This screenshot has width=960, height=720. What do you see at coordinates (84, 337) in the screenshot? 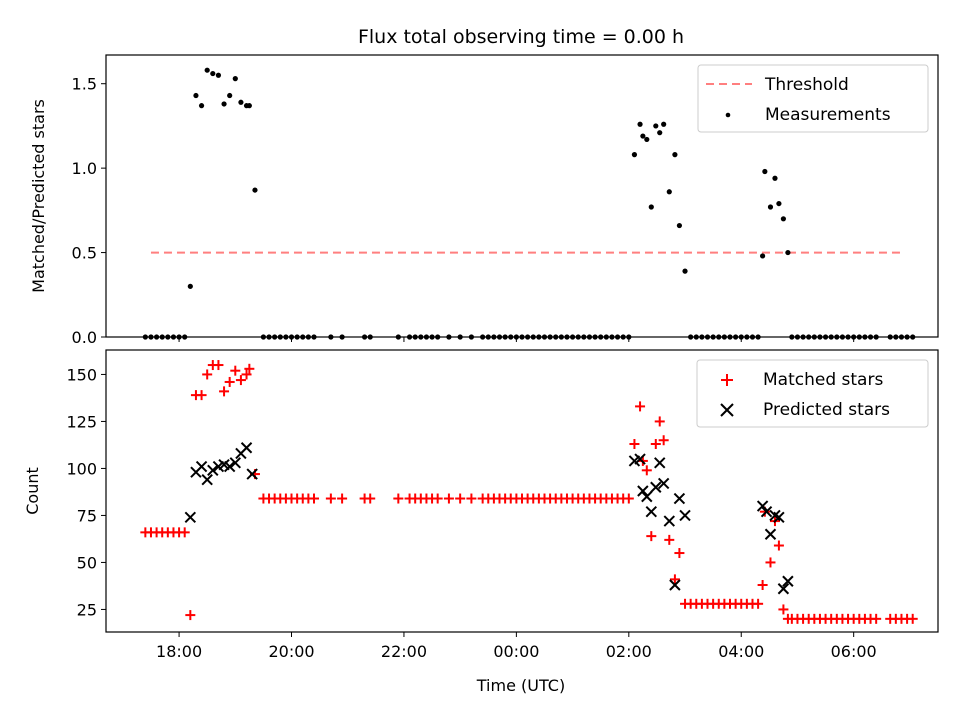
I see `top-y-tick-label: 0.0` at bounding box center [84, 337].